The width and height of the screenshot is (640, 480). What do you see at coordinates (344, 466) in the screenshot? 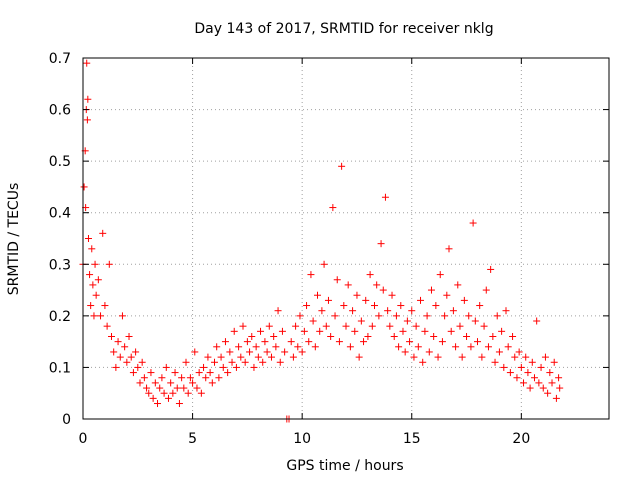
I see `x-axis-label: GPS time / hours` at bounding box center [344, 466].